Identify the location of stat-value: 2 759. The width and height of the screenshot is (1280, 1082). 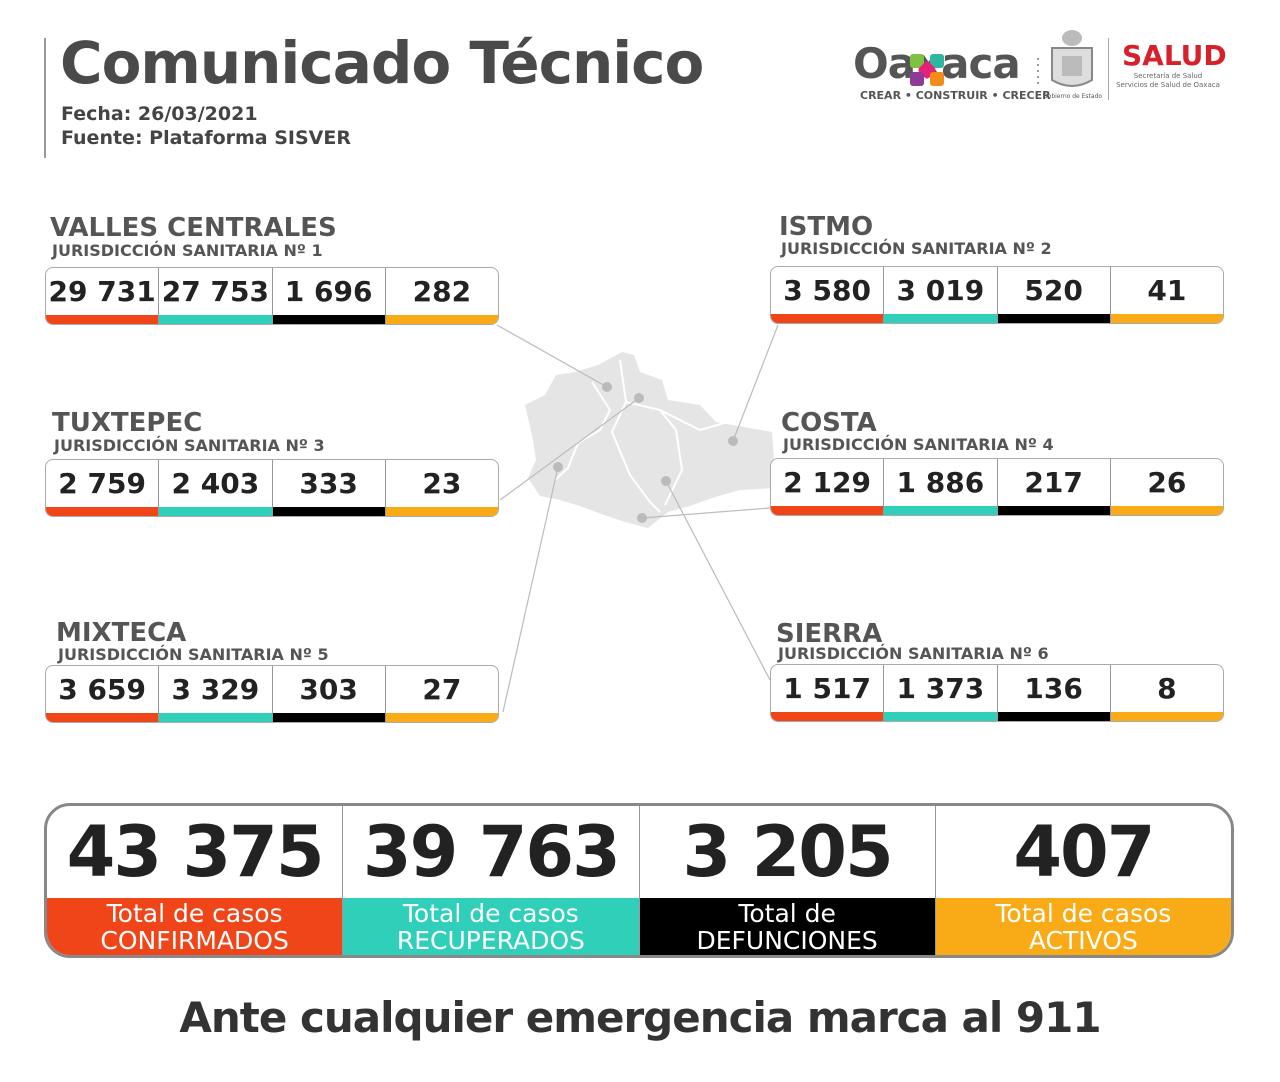
(102, 483).